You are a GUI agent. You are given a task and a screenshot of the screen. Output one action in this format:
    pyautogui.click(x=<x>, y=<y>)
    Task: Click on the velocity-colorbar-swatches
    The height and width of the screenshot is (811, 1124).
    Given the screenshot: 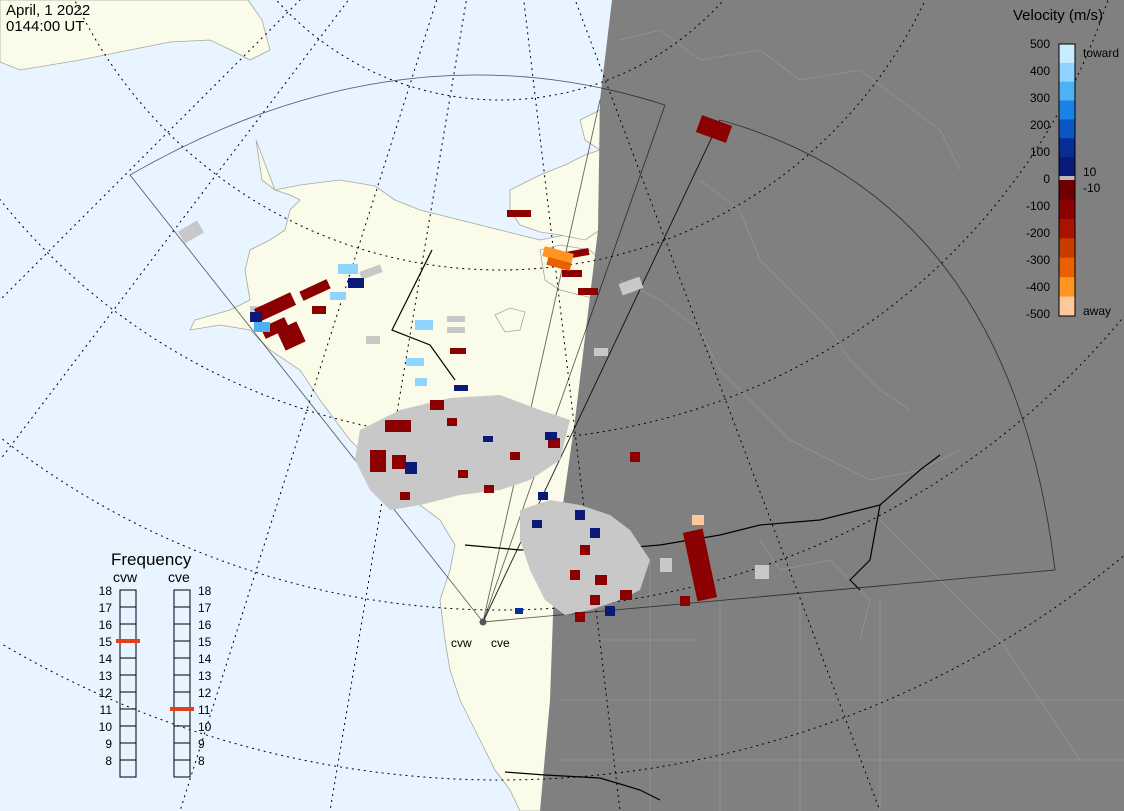 What is the action you would take?
    pyautogui.click(x=1067, y=180)
    